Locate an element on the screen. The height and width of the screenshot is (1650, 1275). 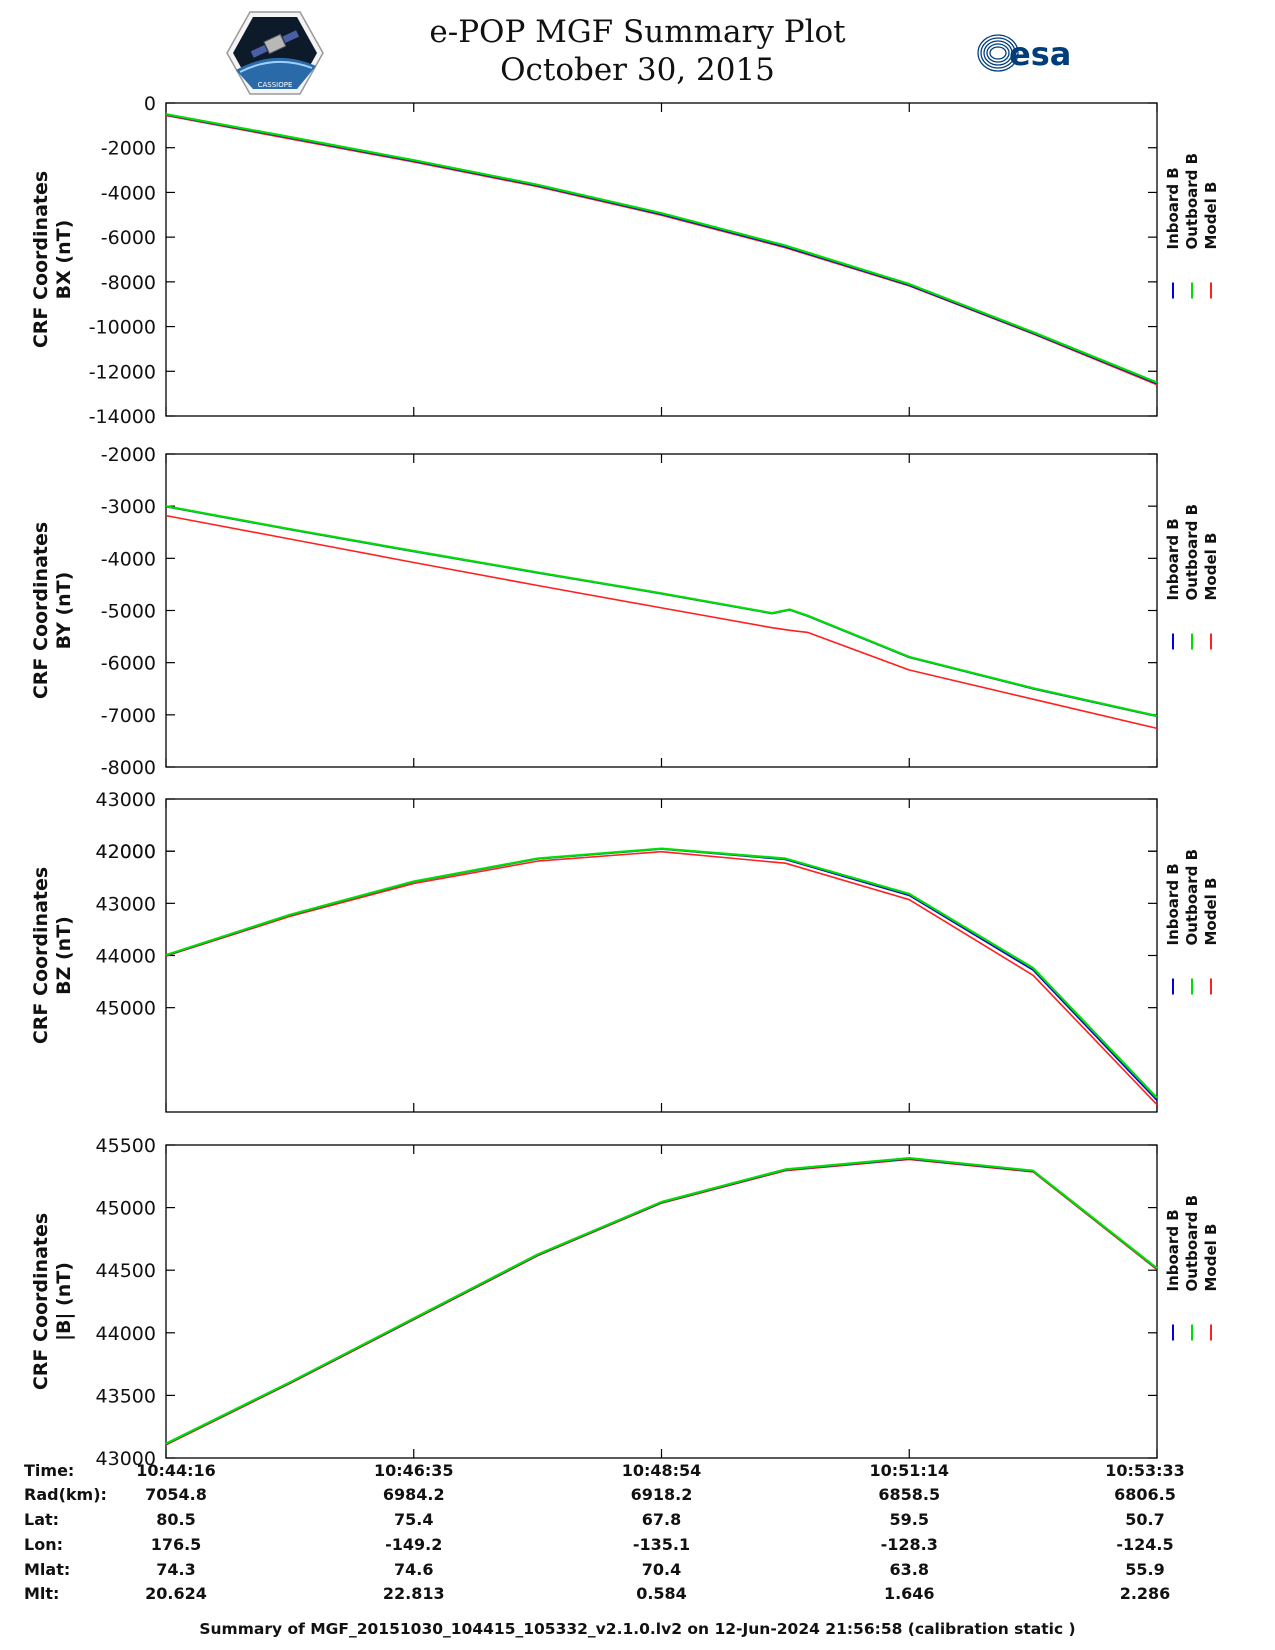
ephemeris-value-2-3: 75.4 is located at coordinates (413, 1519).